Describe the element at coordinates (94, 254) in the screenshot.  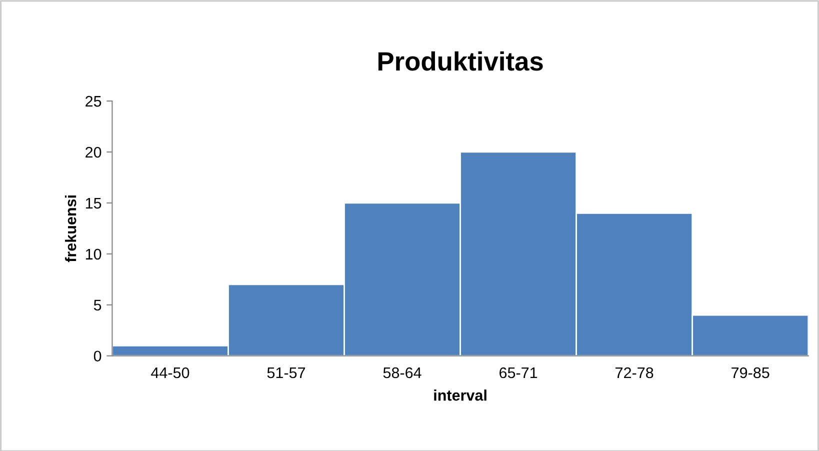
I see `y-tick-label: 10` at that location.